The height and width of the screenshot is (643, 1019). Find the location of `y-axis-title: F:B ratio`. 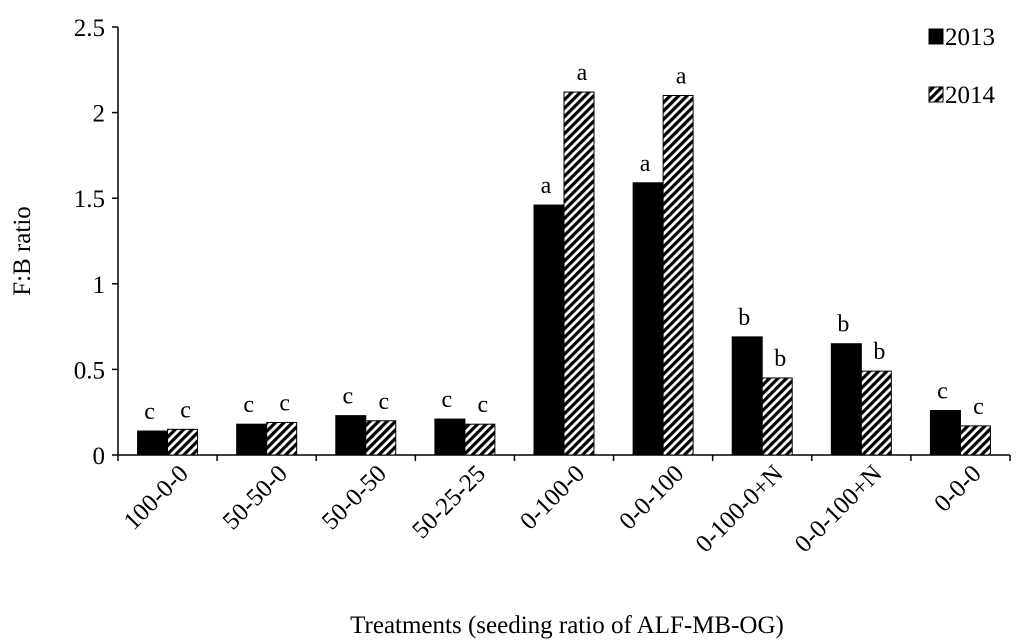

y-axis-title: F:B ratio is located at coordinates (22, 251).